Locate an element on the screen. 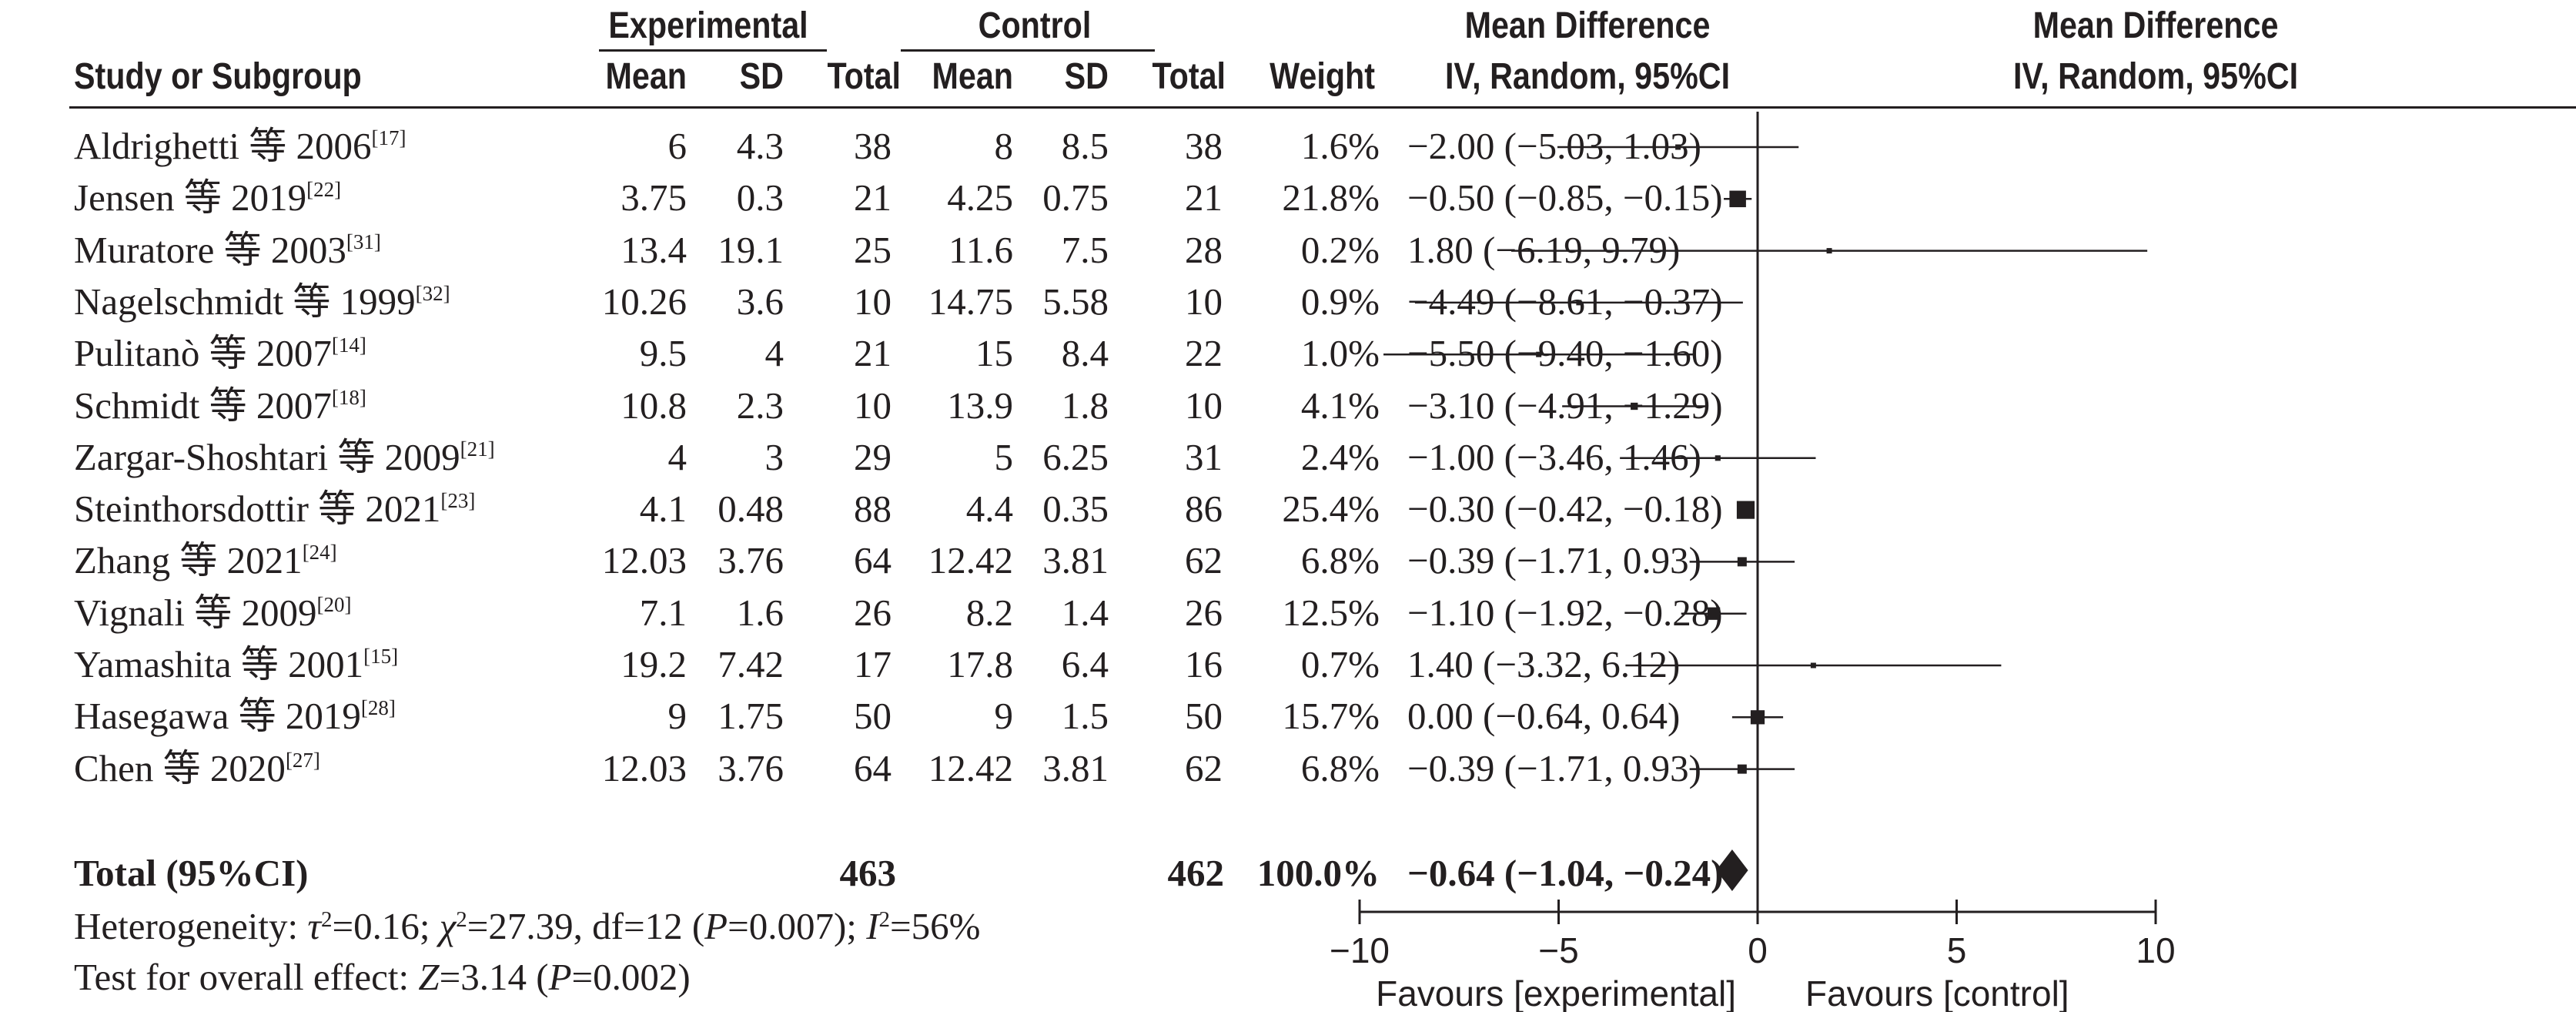  header-weight: Weight is located at coordinates (1323, 76).